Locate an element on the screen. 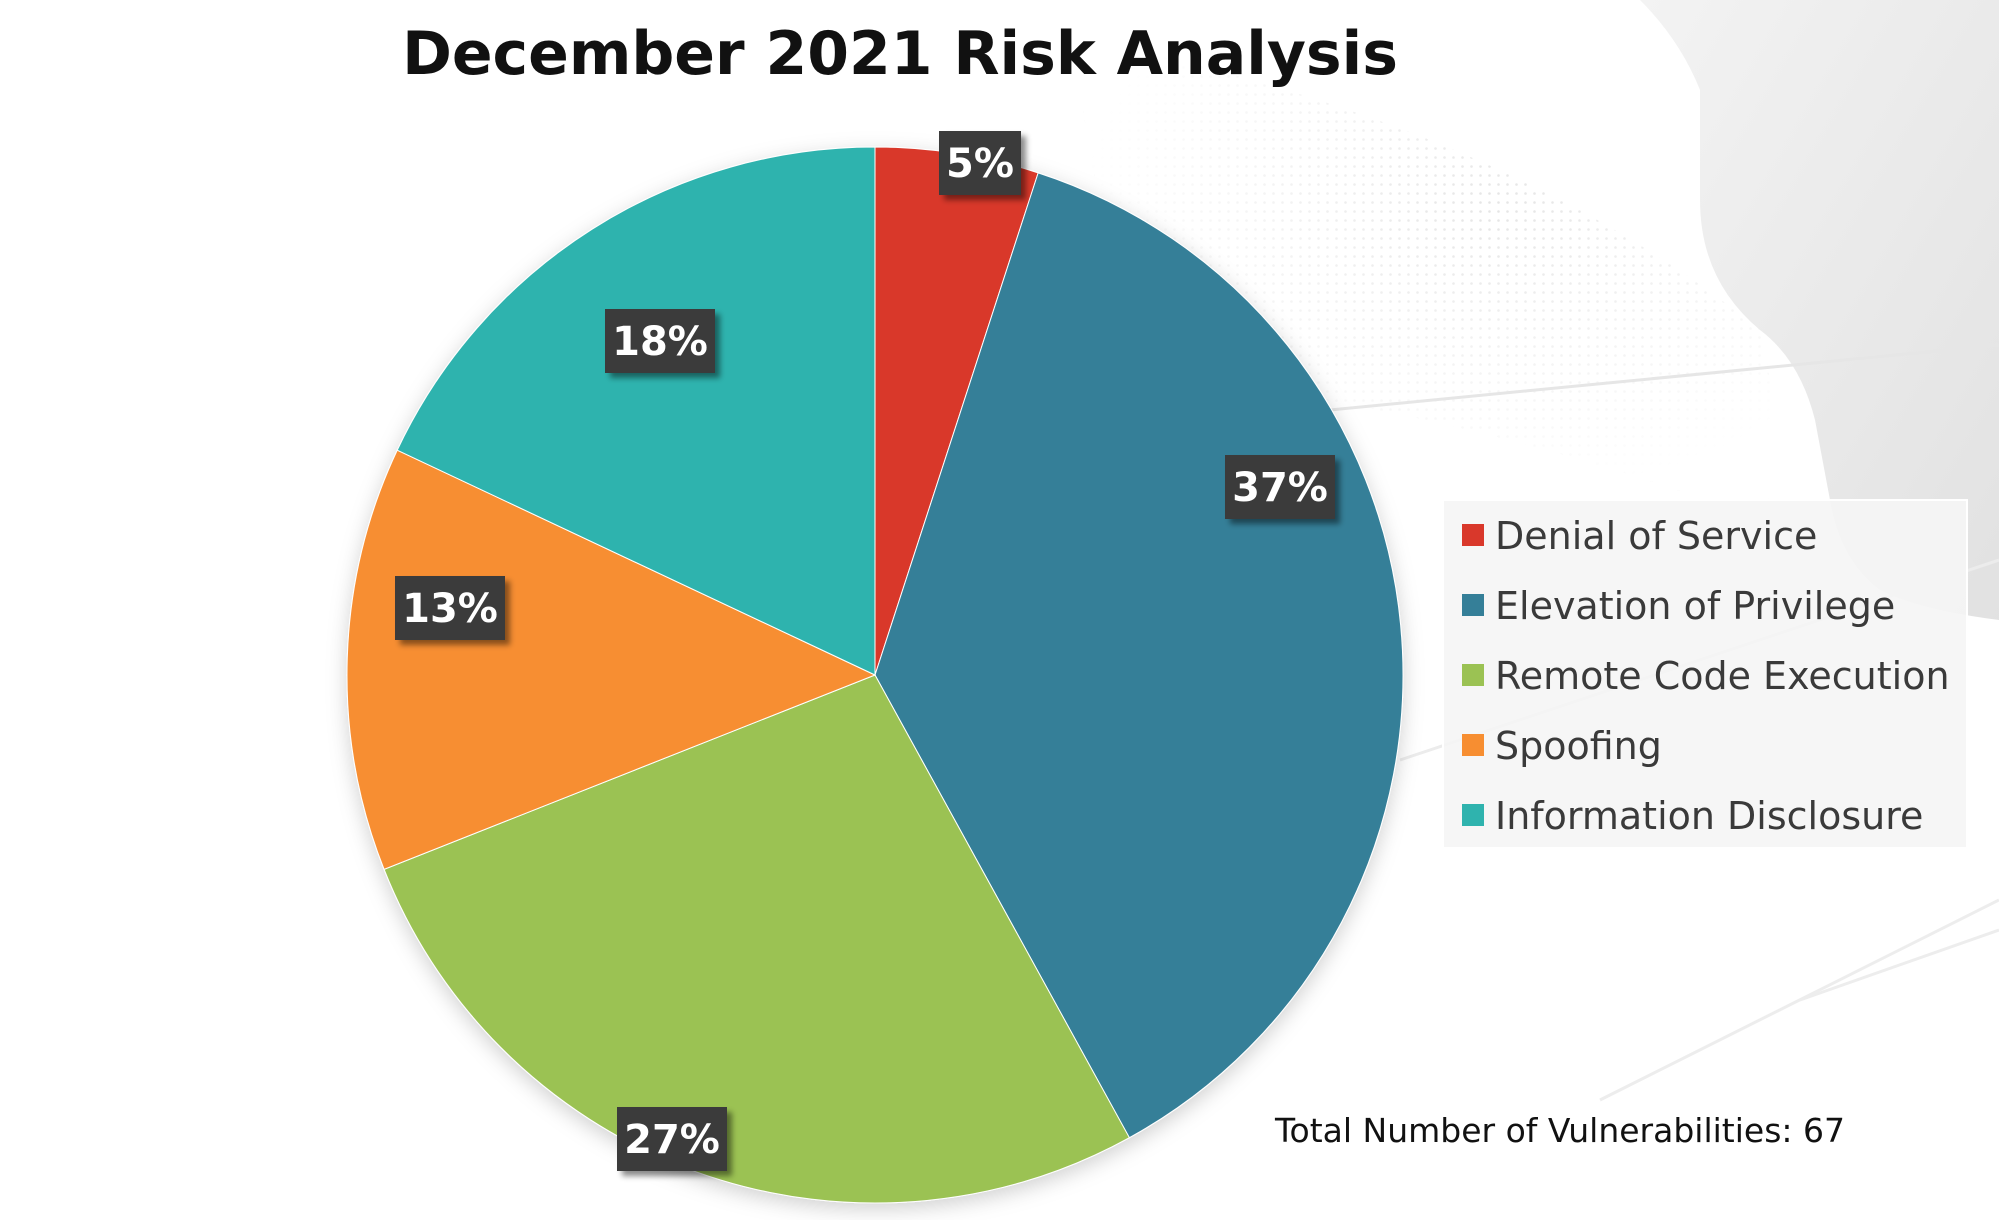 The height and width of the screenshot is (1220, 1999). data-label-denial-of-service: 5% is located at coordinates (980, 163).